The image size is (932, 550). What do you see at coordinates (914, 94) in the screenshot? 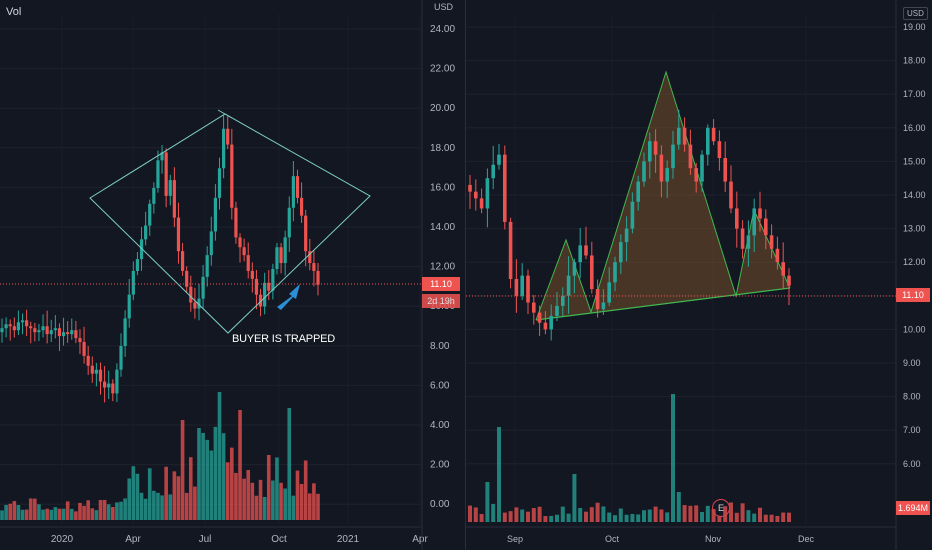
I see `price-tick-label: 17.00` at bounding box center [914, 94].